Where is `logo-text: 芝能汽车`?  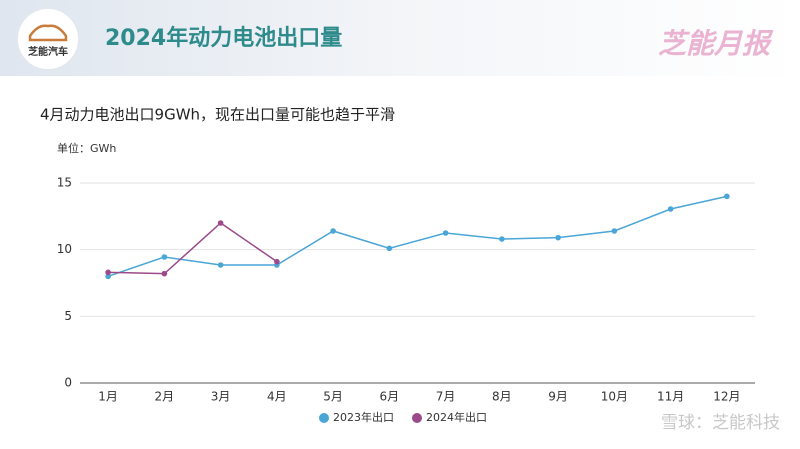
logo-text: 芝能汽车 is located at coordinates (48, 51).